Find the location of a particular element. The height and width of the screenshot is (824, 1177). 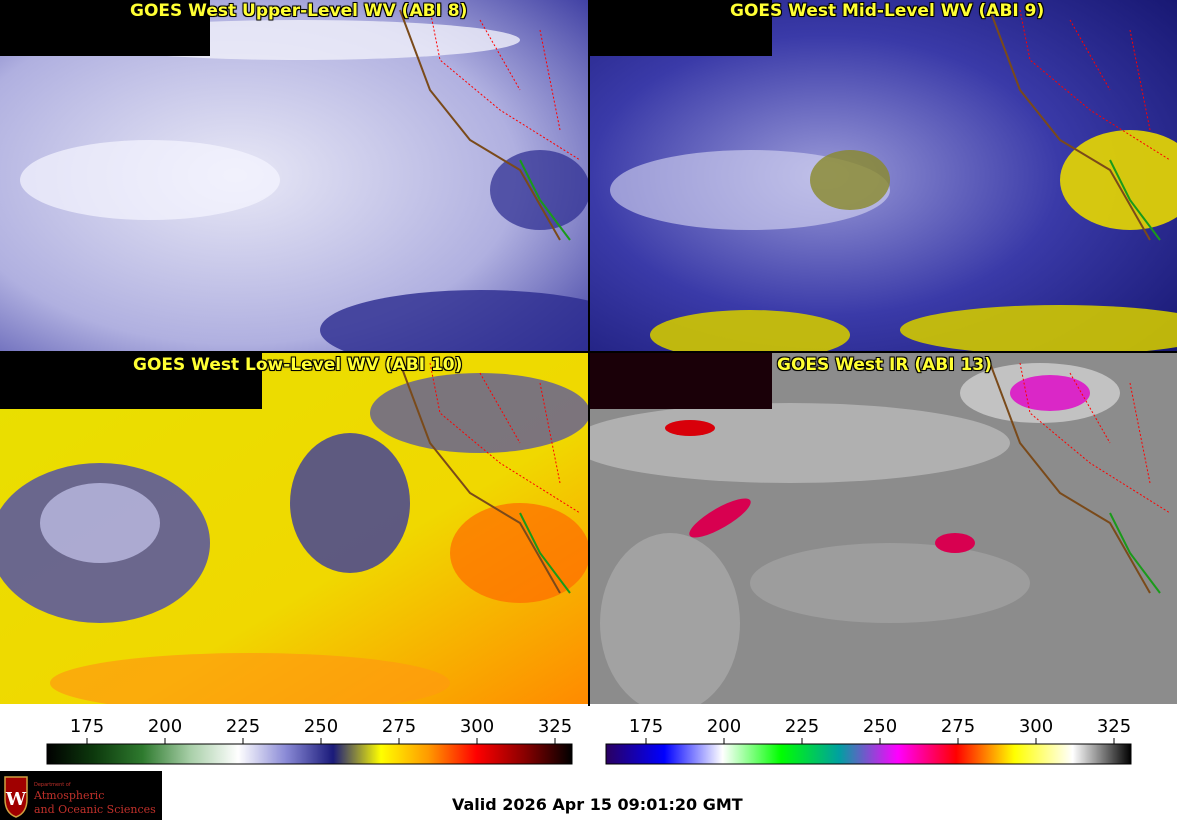

wv-colorbar-tick-label: 175 is located at coordinates (87, 726).